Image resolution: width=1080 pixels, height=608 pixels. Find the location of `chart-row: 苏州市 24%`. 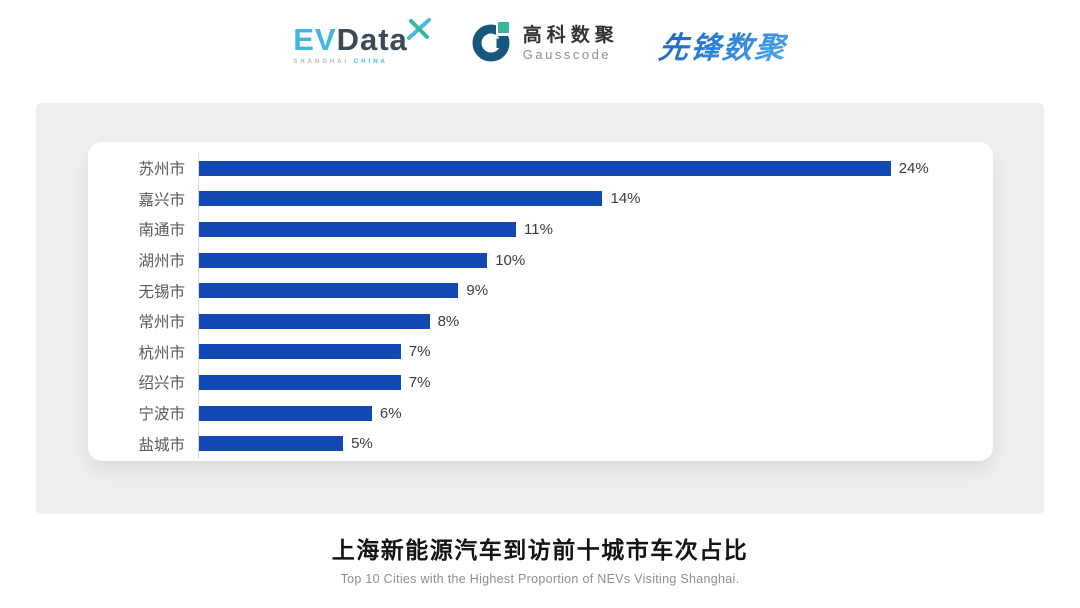

chart-row: 苏州市 24% is located at coordinates (529, 168).